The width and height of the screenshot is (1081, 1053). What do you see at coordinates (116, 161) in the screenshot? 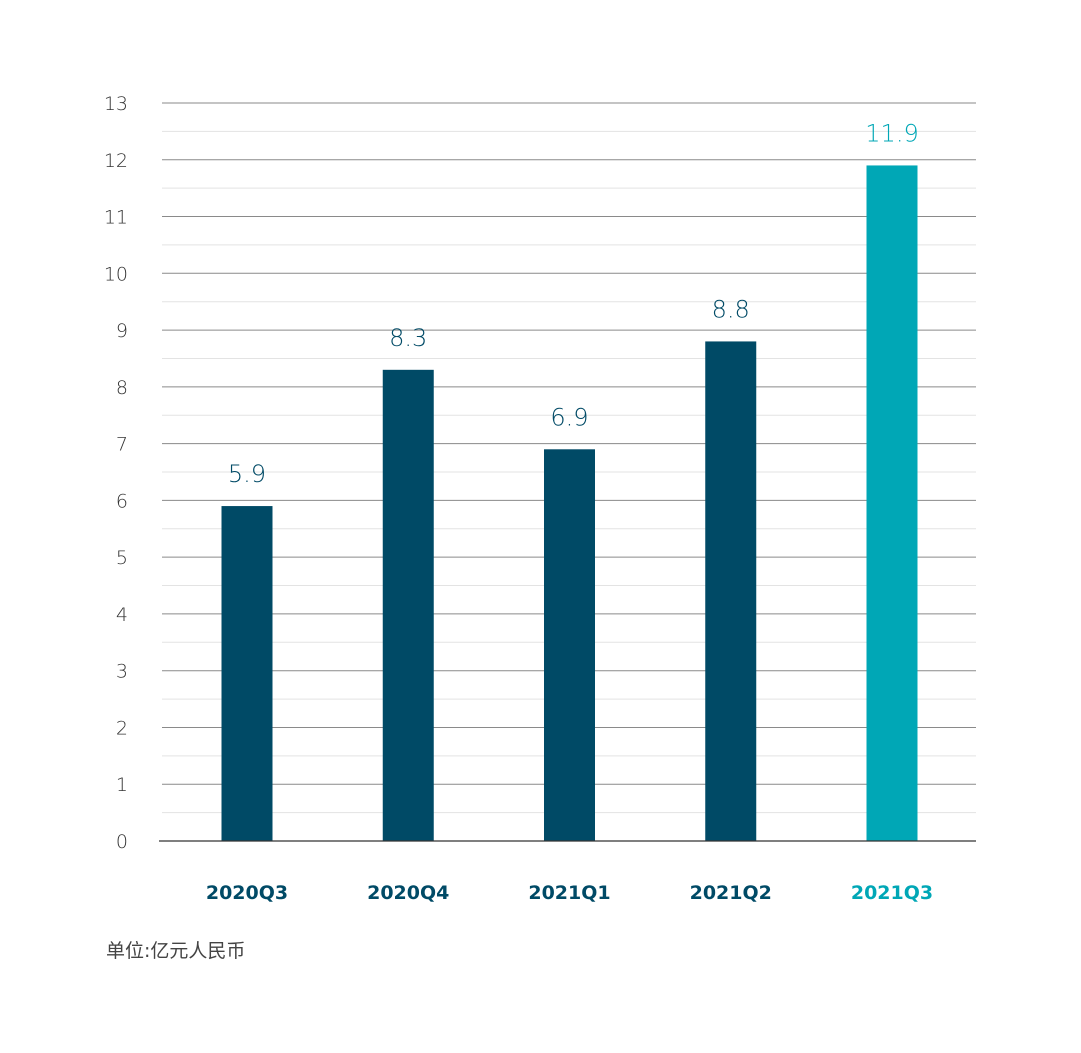
I see `y-tick-label: 12` at bounding box center [116, 161].